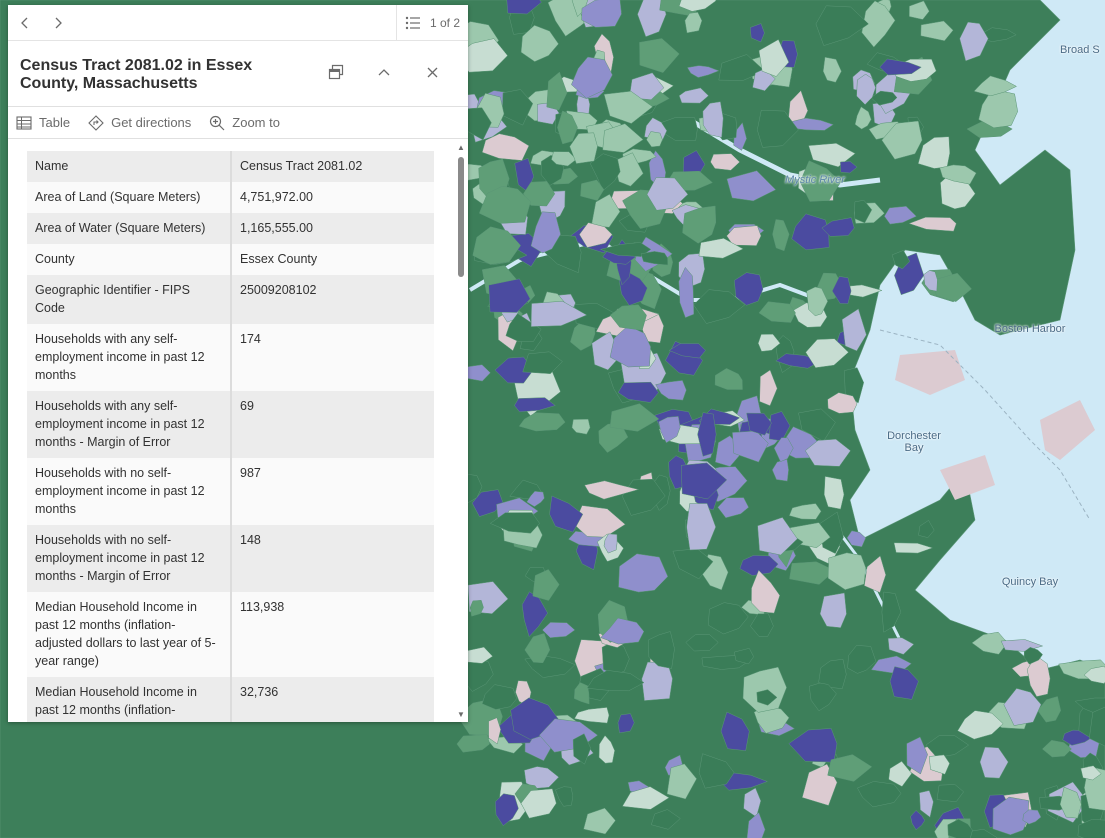 The width and height of the screenshot is (1105, 838). What do you see at coordinates (139, 122) in the screenshot?
I see `get-directions-action: Get directions` at bounding box center [139, 122].